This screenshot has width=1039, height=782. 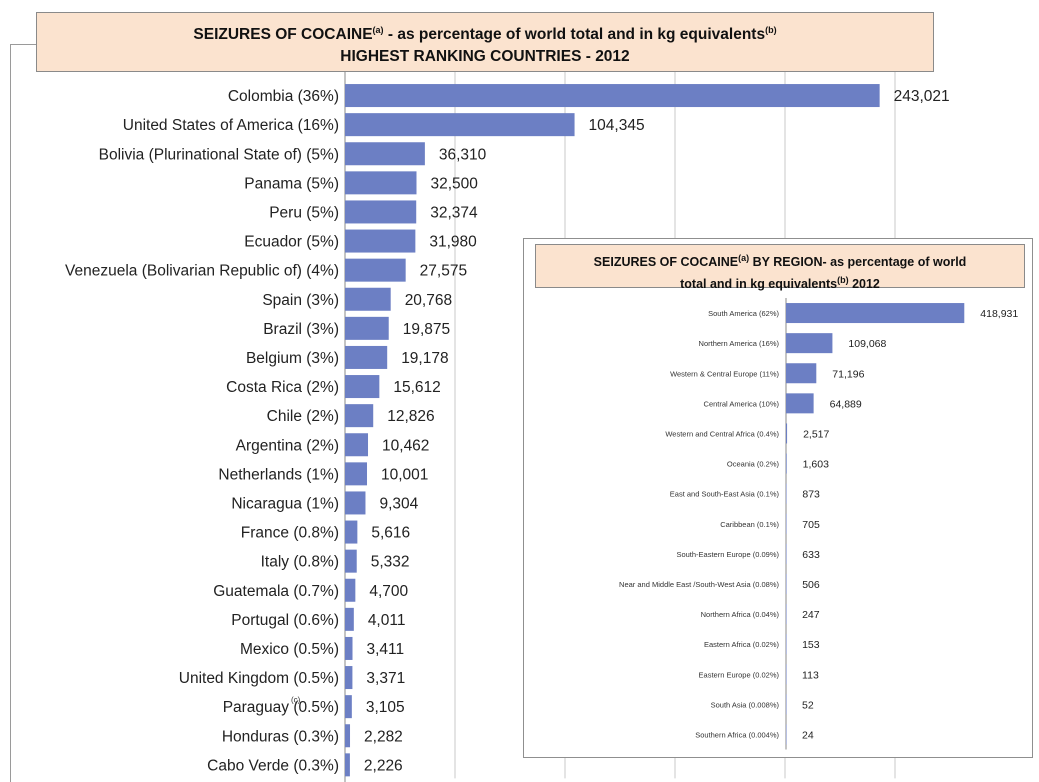 What do you see at coordinates (810, 675) in the screenshot?
I see `region-value-label: 113` at bounding box center [810, 675].